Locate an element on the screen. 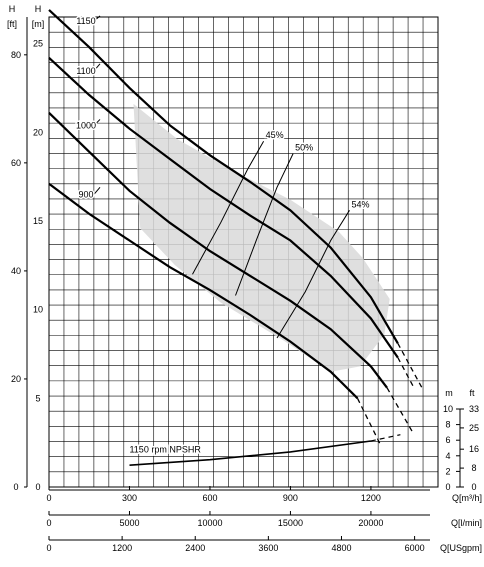 The width and height of the screenshot is (484, 567). npshr-label: 1150 rpm NPSHR is located at coordinates (165, 450).